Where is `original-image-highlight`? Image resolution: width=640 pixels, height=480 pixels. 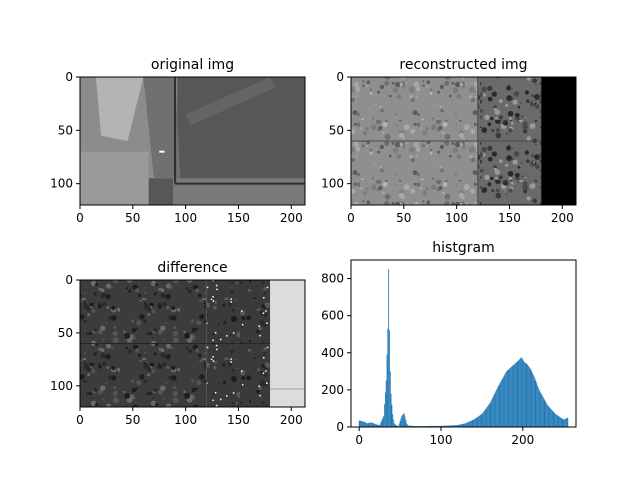
original-image-highlight is located at coordinates (119, 109).